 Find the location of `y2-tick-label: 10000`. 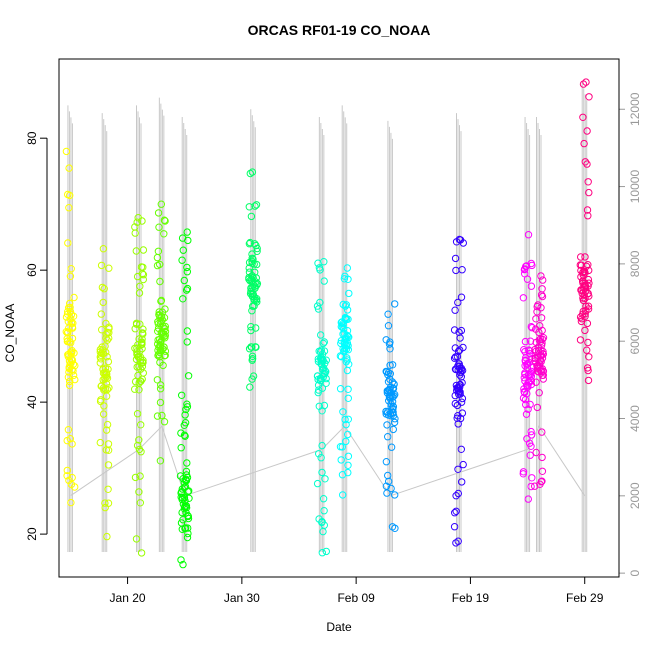

y2-tick-label: 10000 is located at coordinates (635, 187).